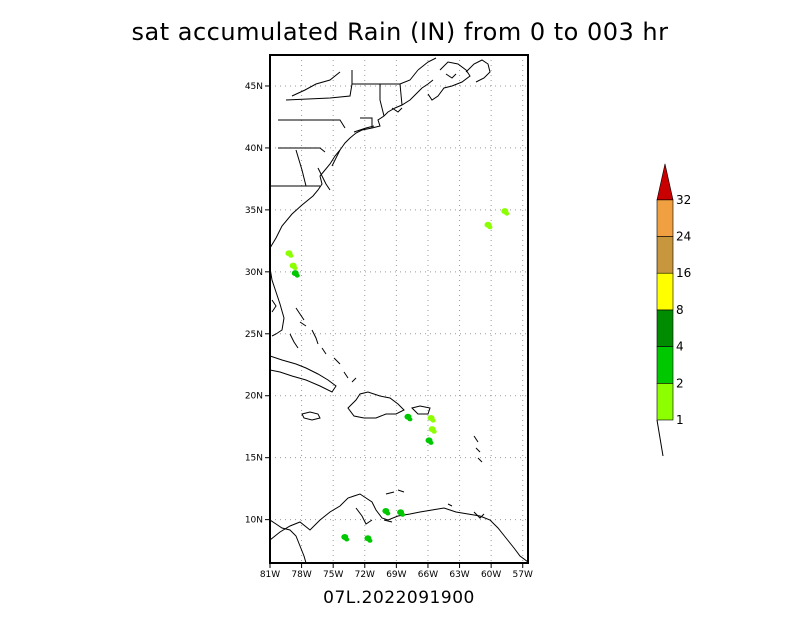 Image resolution: width=800 pixels, height=618 pixels. Describe the element at coordinates (254, 459) in the screenshot. I see `lat-tick-label: 15N` at that location.